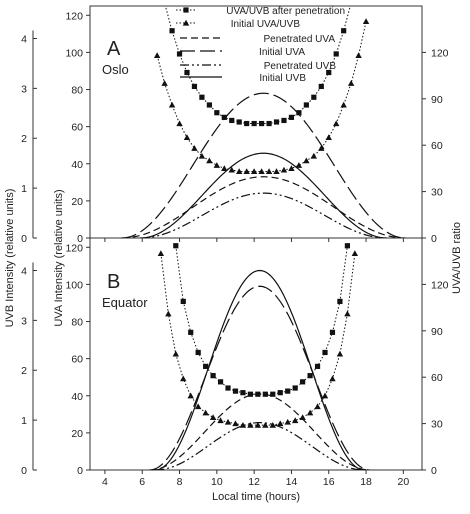  Describe the element at coordinates (142, 482) in the screenshot. I see `x-tick-label-1: 6` at that location.